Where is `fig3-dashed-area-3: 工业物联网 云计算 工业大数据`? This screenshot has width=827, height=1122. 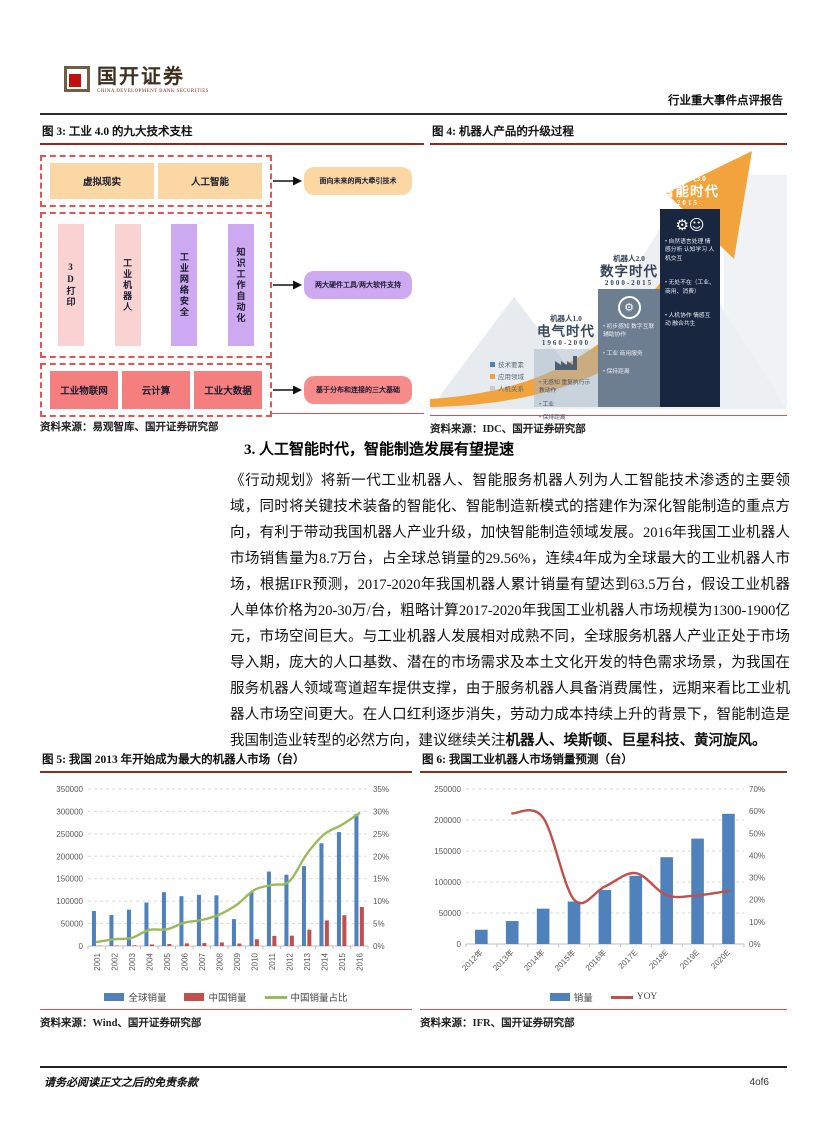 fig3-dashed-area-3: 工业物联网 云计算 工业大数据 is located at coordinates (156, 390).